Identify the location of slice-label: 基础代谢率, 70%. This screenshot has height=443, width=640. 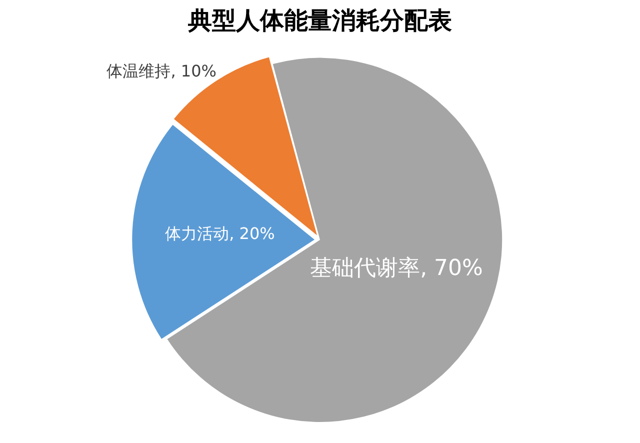
(396, 268).